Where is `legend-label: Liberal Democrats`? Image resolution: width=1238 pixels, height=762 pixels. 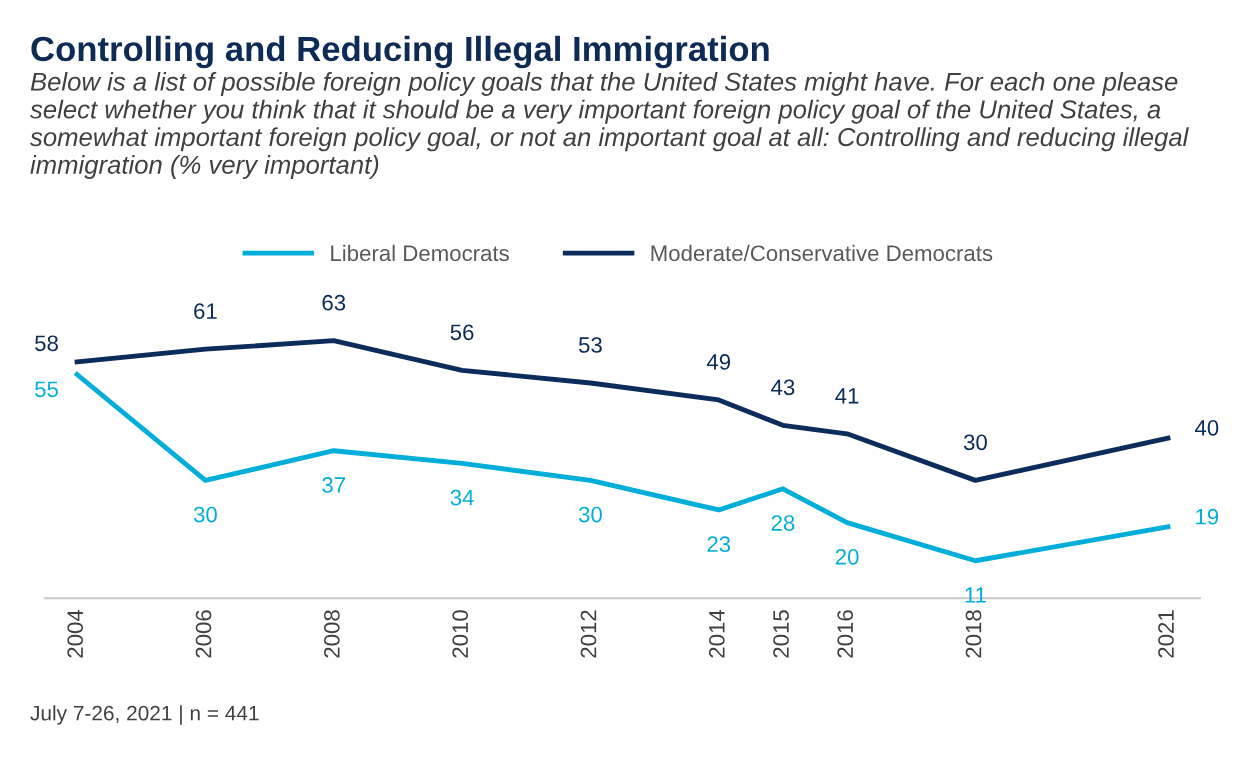 legend-label: Liberal Democrats is located at coordinates (420, 253).